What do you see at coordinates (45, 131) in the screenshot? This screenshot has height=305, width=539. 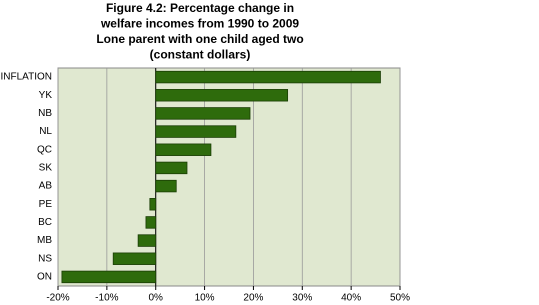 I see `y-tick-label: NL` at bounding box center [45, 131].